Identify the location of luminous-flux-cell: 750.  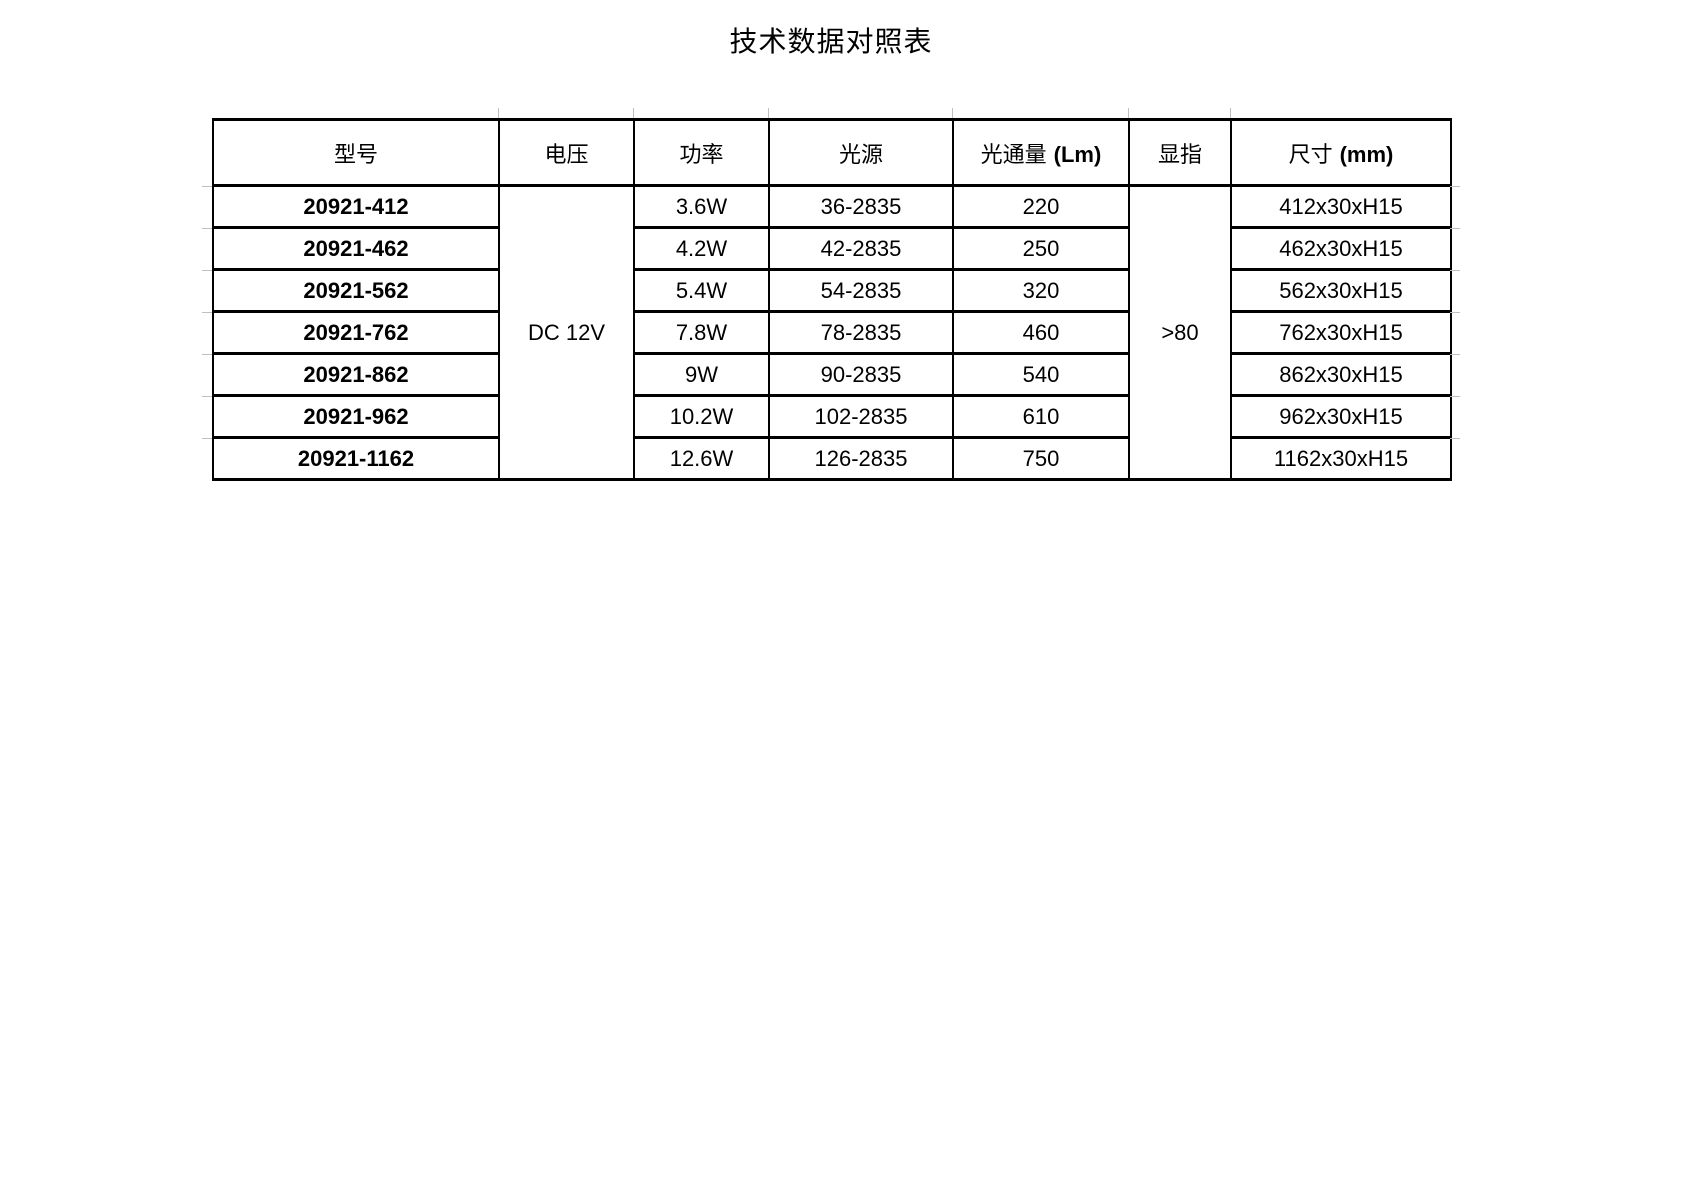
(1041, 458).